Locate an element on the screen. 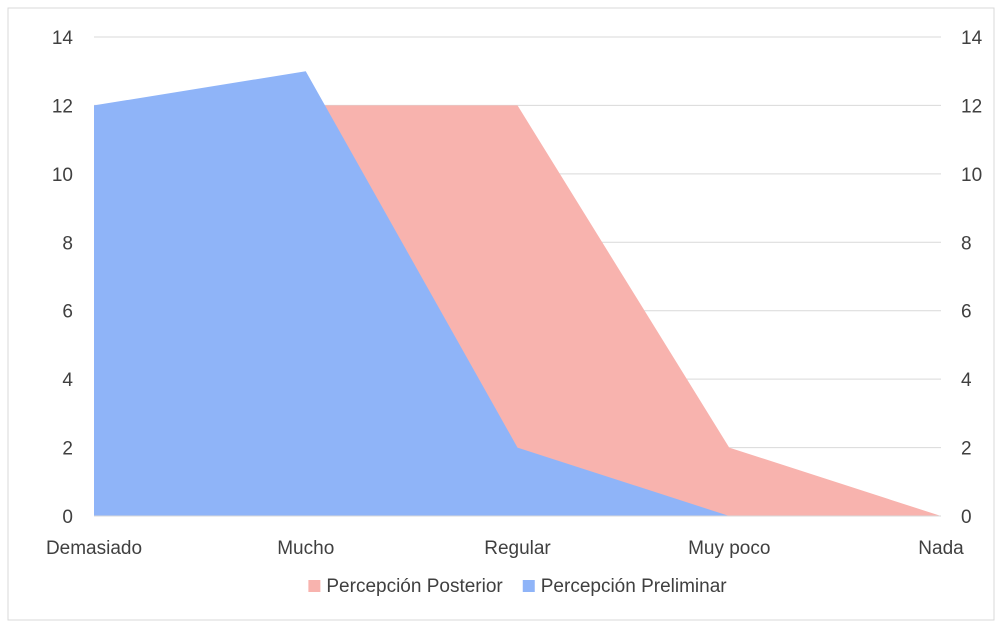  y-tick-left-0: 0 is located at coordinates (67, 517).